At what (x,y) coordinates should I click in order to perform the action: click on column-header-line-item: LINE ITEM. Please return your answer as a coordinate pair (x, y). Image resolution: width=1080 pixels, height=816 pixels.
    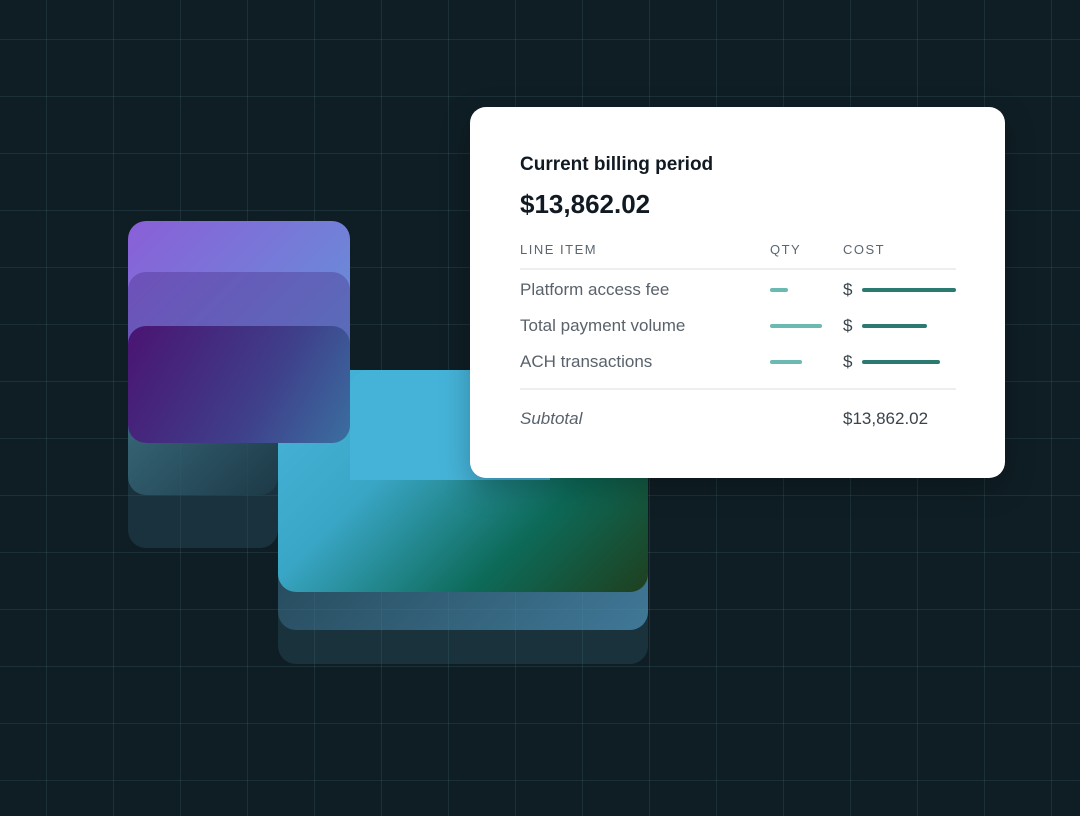
    Looking at the image, I should click on (559, 249).